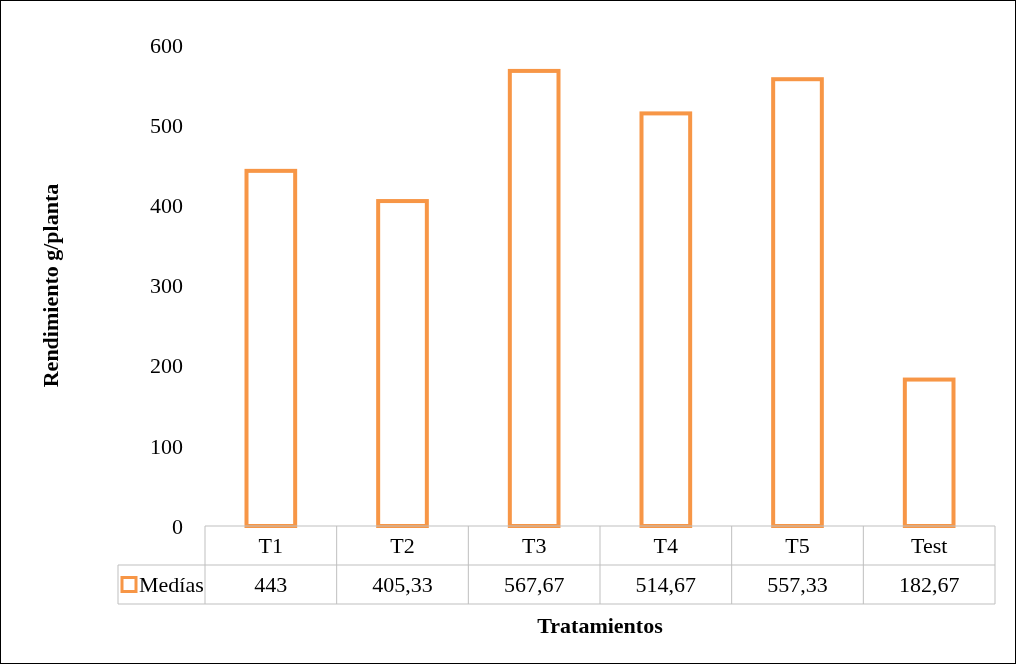 This screenshot has width=1016, height=664. I want to click on y-tick-label: 200, so click(166, 366).